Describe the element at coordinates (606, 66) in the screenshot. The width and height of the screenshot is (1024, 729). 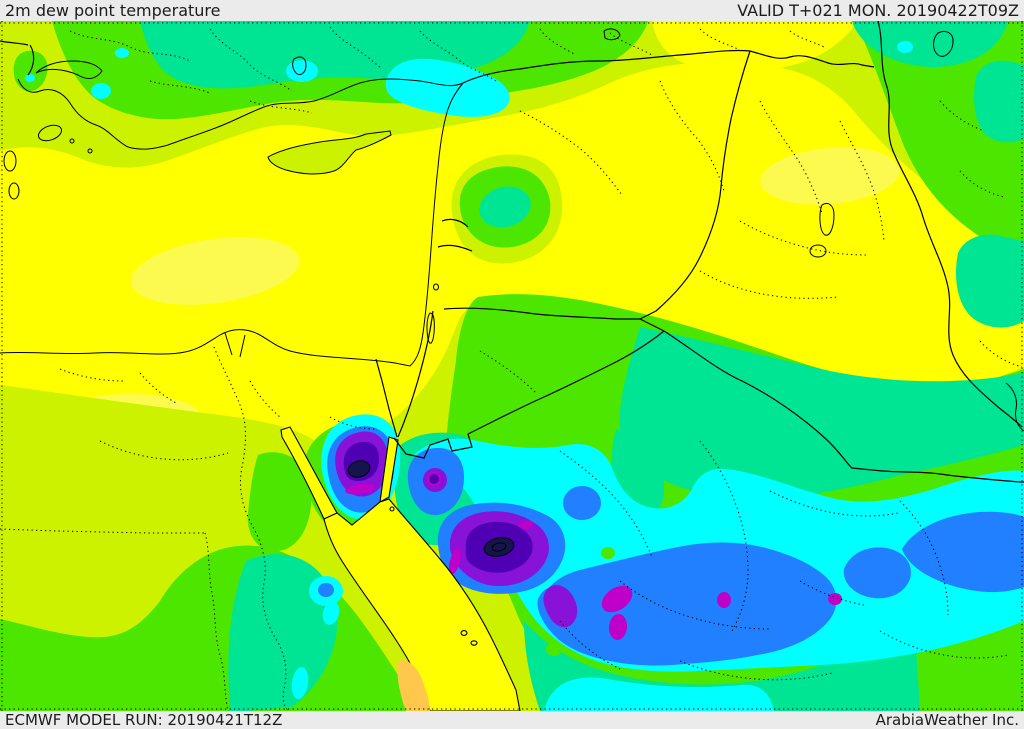
I see `border-turkey-syria` at that location.